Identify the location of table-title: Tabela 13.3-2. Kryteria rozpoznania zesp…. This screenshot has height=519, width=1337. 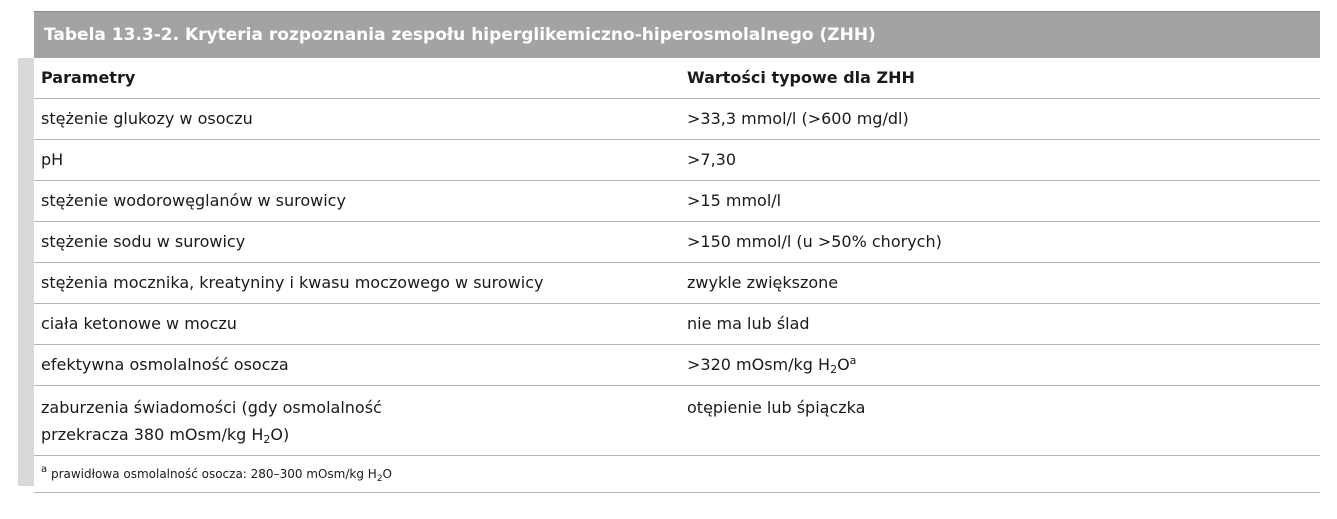
(677, 34).